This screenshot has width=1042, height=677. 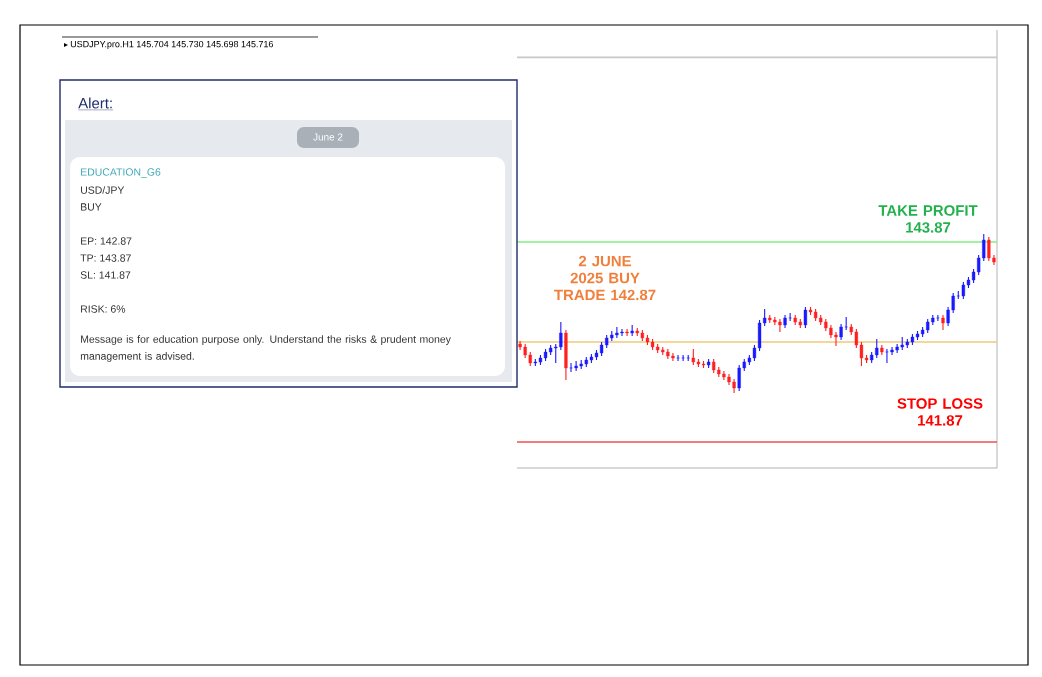 What do you see at coordinates (940, 412) in the screenshot?
I see `ref-line-label: STOP LOSS 141.87` at bounding box center [940, 412].